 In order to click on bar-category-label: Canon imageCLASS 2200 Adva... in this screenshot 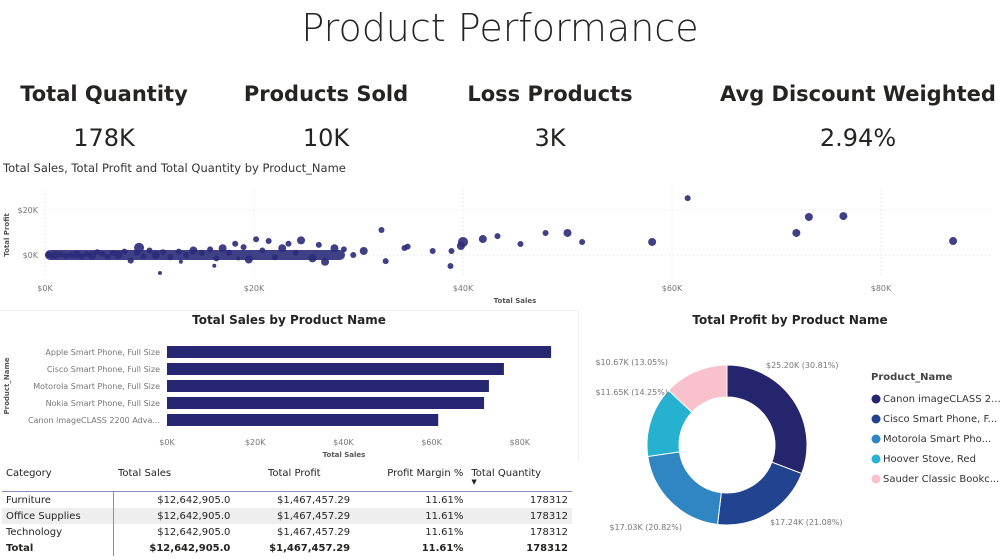, I will do `click(94, 420)`.